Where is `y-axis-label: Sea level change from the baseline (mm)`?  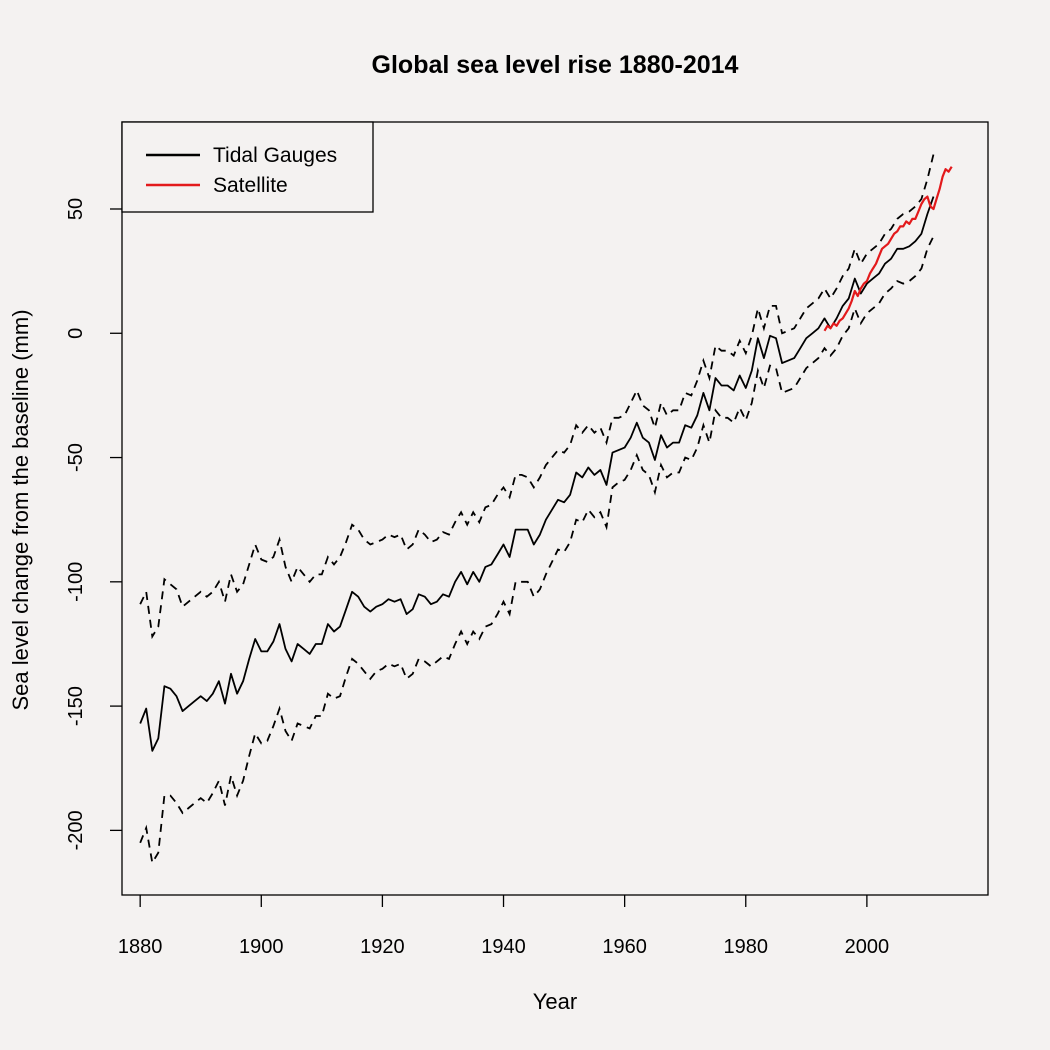
y-axis-label: Sea level change from the baseline (mm) is located at coordinates (20, 509).